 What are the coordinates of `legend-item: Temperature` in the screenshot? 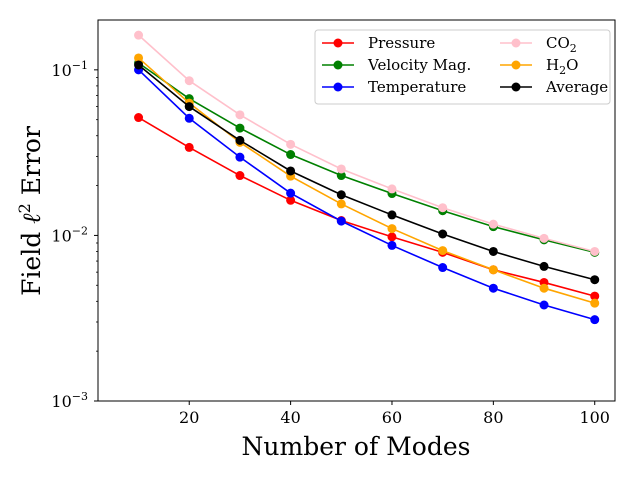 It's located at (394, 87).